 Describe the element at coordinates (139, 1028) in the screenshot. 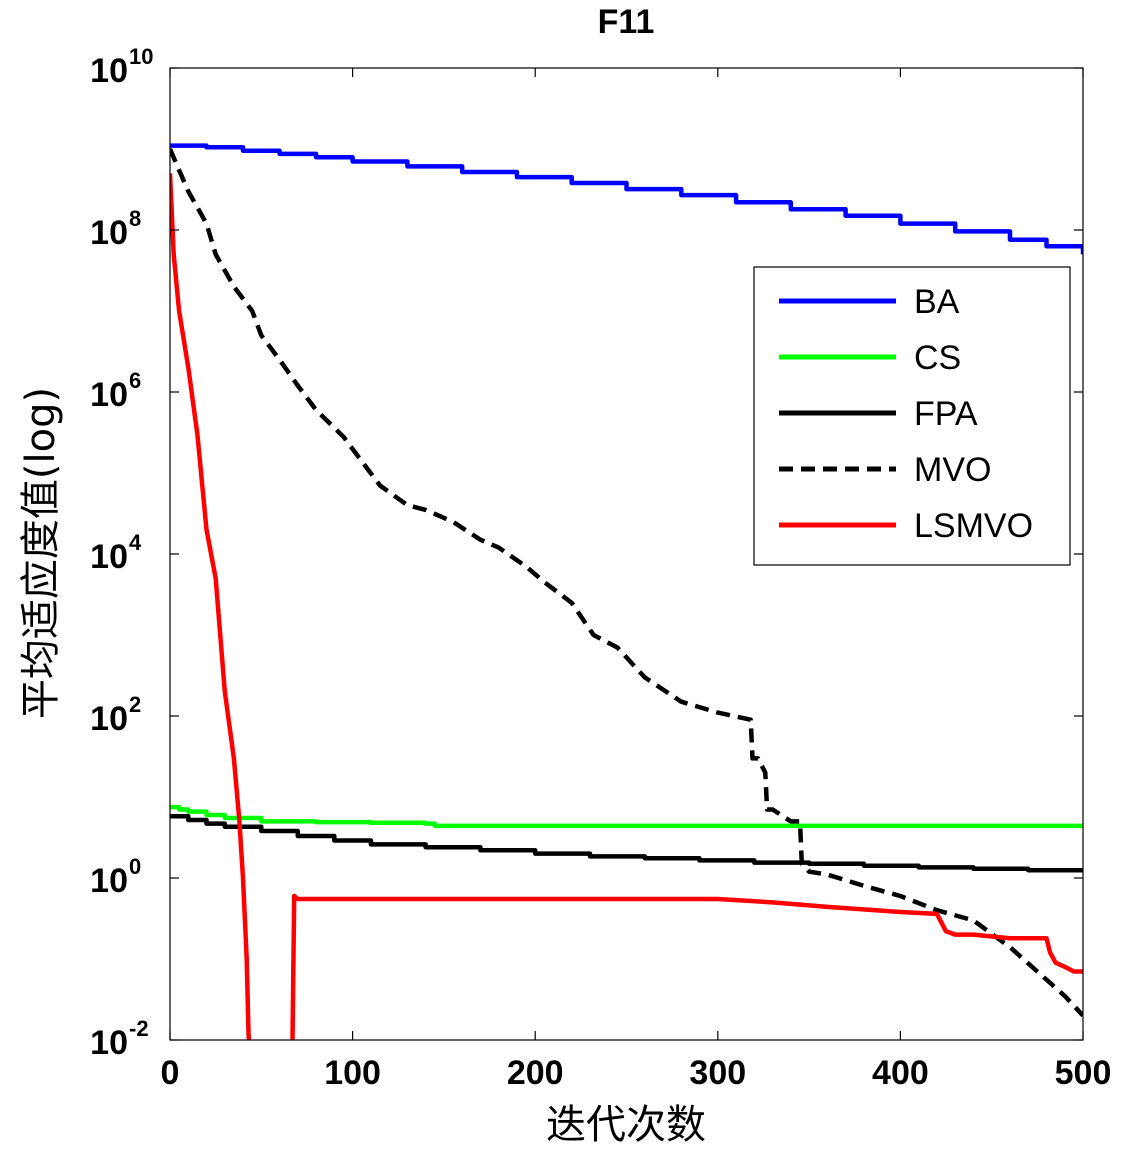

I see `y-tick-exponent: -2` at that location.